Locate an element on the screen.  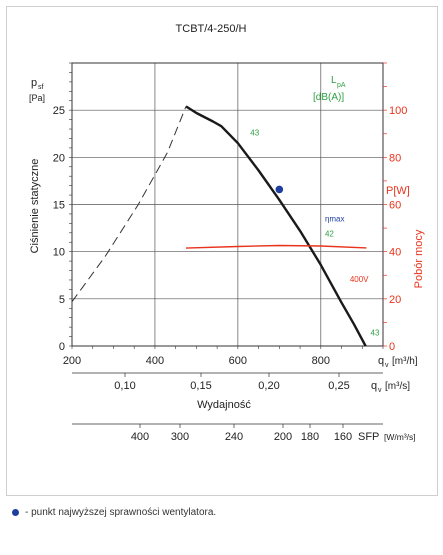
y-right-tick-label: 60 is located at coordinates (395, 206).